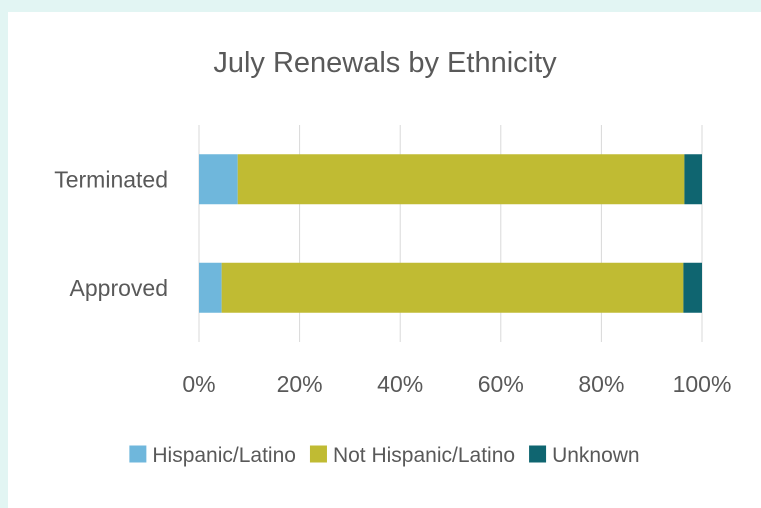 The height and width of the screenshot is (508, 761). I want to click on x-tick-labels: 0% 20% 40% 60% 80% 100%, so click(456, 384).